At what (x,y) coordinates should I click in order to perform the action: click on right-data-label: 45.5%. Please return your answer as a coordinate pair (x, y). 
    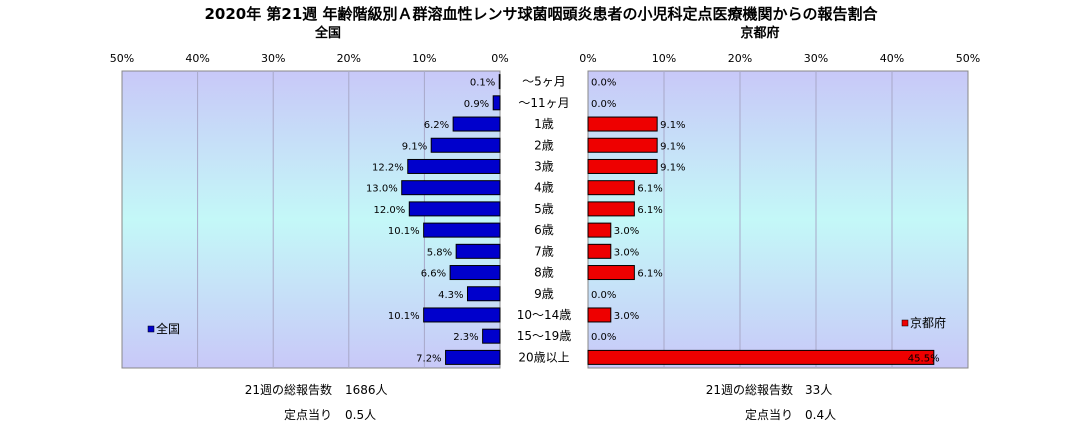
    Looking at the image, I should click on (924, 358).